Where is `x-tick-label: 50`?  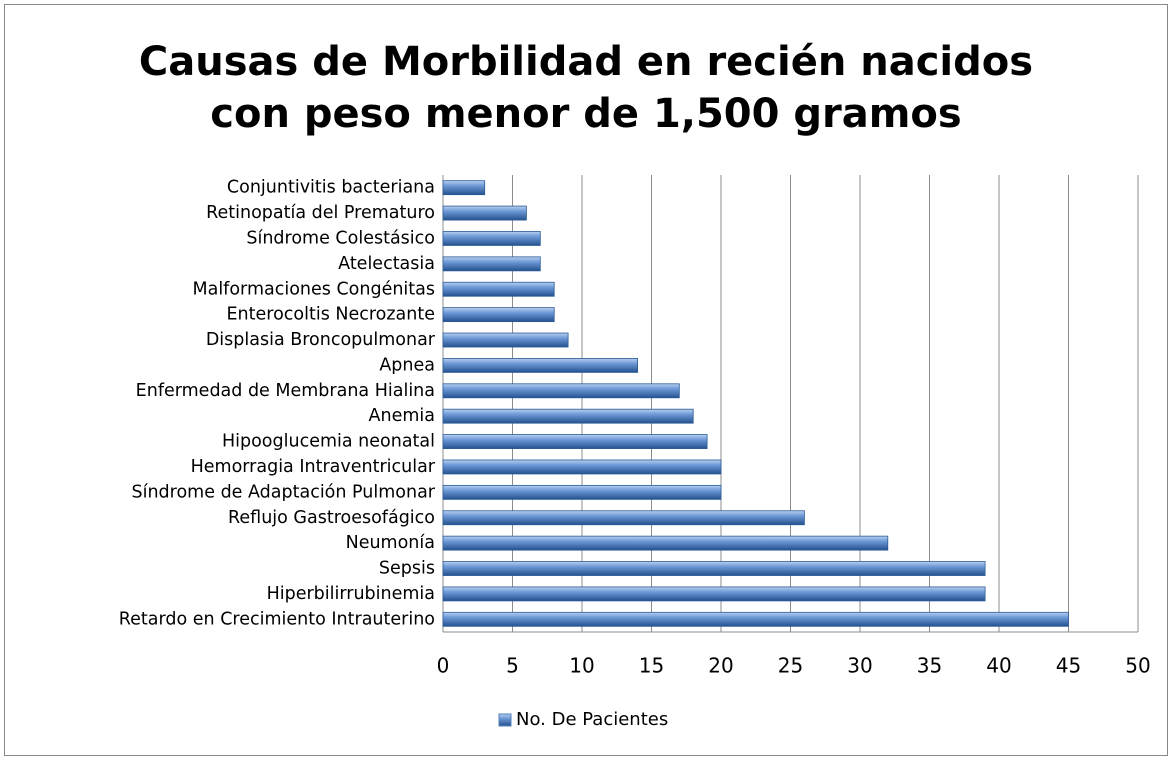
x-tick-label: 50 is located at coordinates (1137, 666).